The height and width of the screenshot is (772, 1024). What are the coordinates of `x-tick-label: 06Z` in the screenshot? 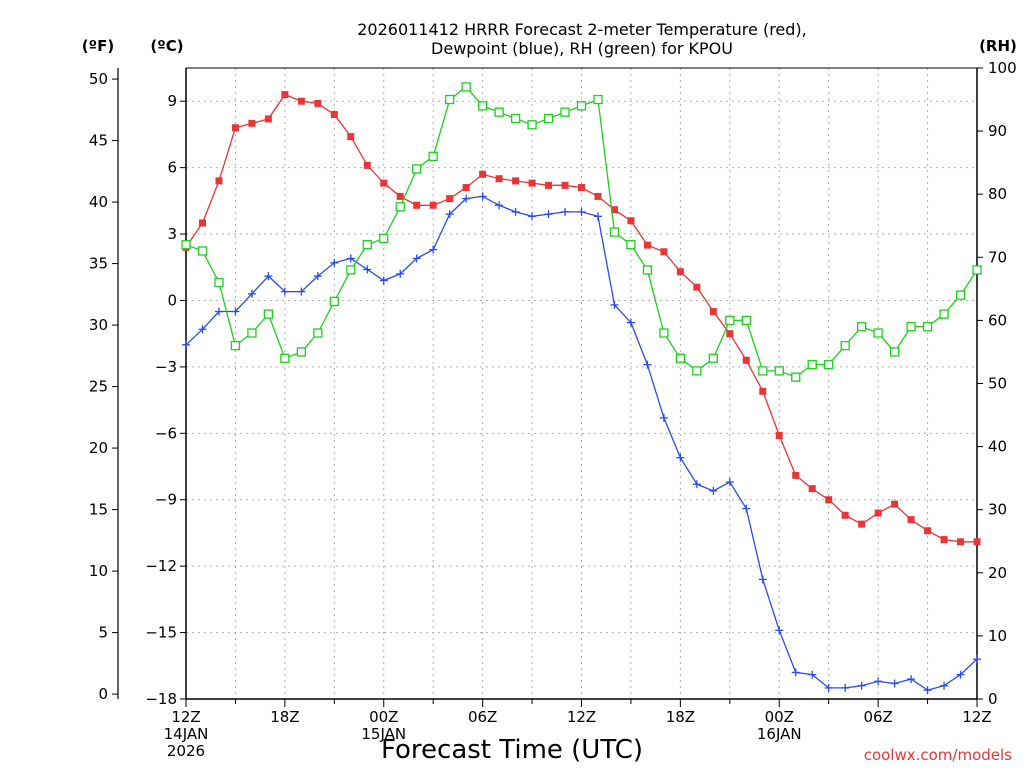 It's located at (877, 717).